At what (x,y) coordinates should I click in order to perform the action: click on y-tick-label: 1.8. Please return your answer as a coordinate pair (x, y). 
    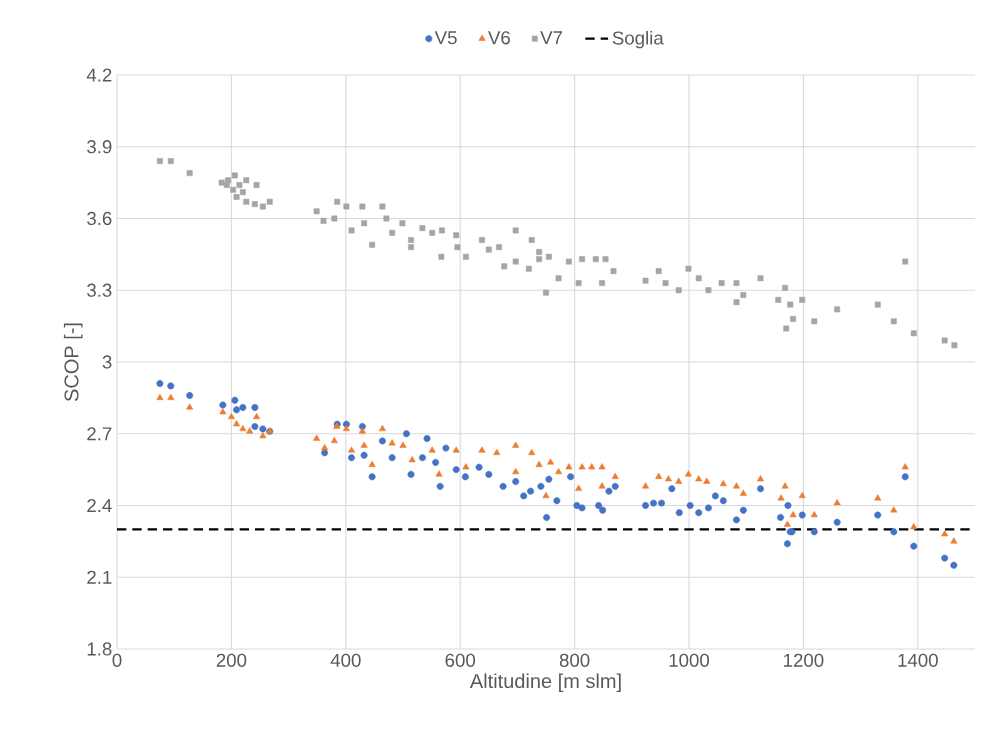
    Looking at the image, I should click on (99, 649).